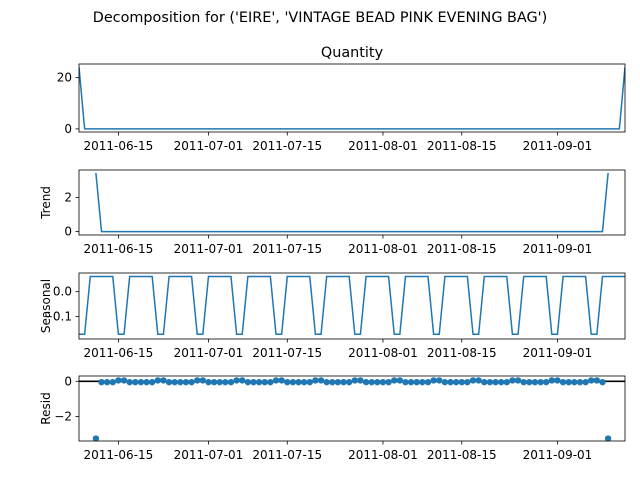 Image resolution: width=640 pixels, height=480 pixels. Describe the element at coordinates (68, 197) in the screenshot. I see `y-tick-label: 2` at that location.